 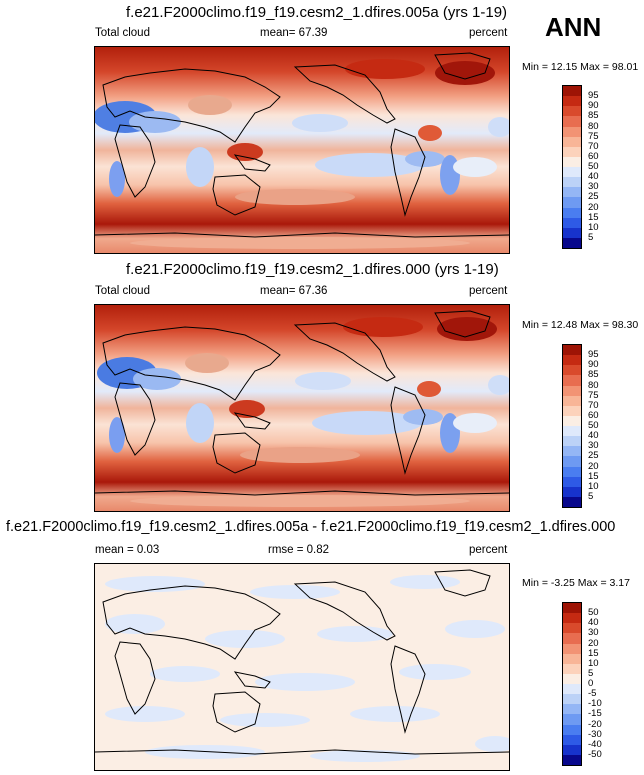 What do you see at coordinates (593, 415) in the screenshot?
I see `colorbar-tick-label: 60` at bounding box center [593, 415].